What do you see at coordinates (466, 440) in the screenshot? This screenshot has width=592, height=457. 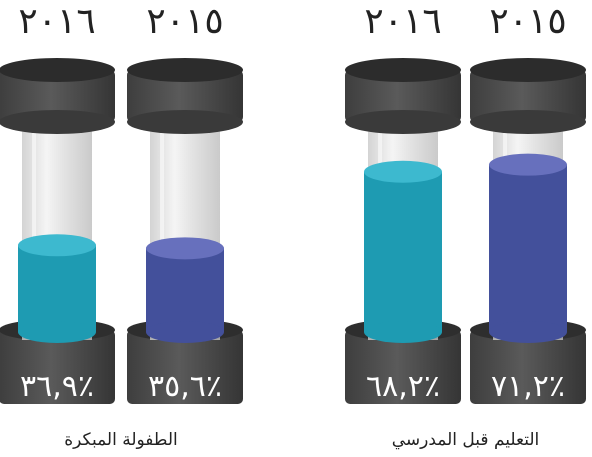 I see `category-label-1: التعليم قبل المدرسي` at bounding box center [466, 440].